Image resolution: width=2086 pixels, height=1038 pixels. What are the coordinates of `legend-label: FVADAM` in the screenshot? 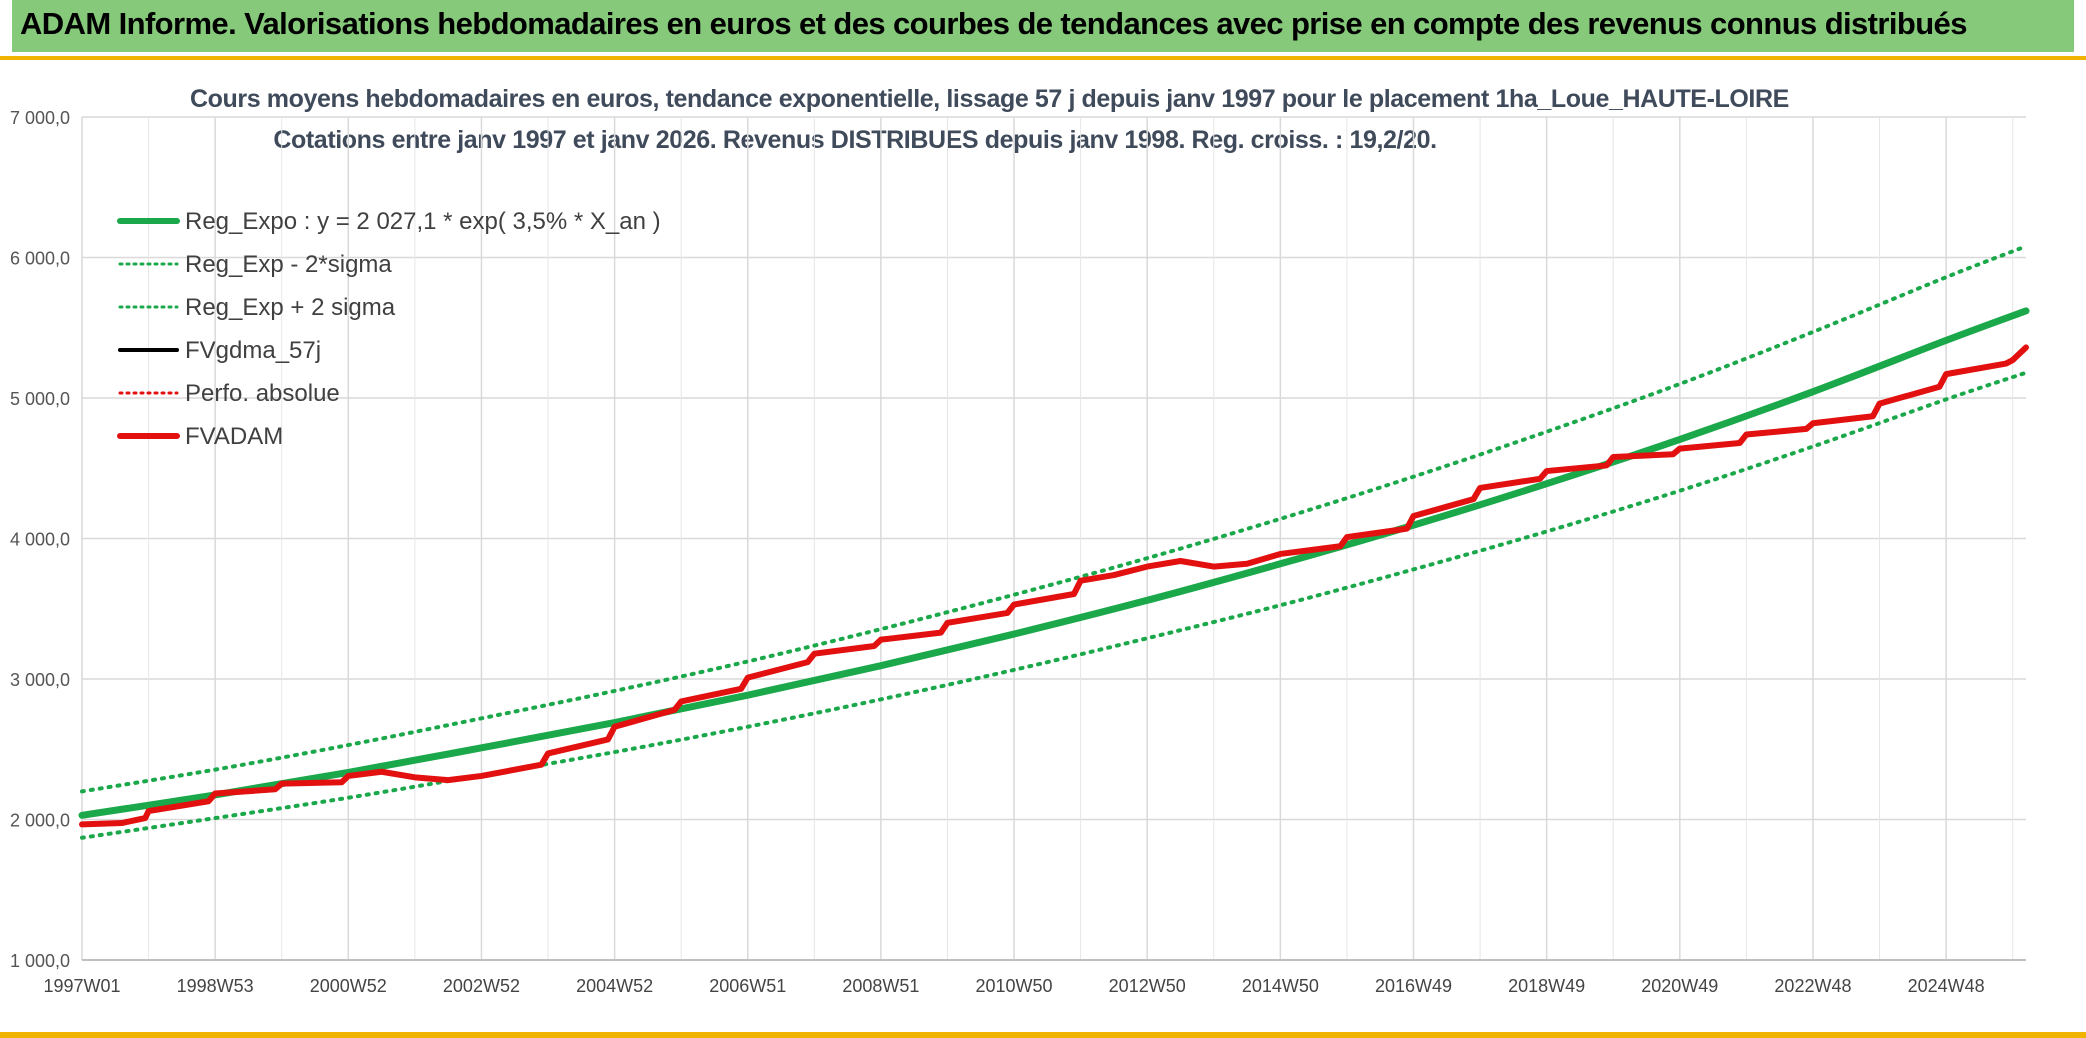 It's located at (234, 436).